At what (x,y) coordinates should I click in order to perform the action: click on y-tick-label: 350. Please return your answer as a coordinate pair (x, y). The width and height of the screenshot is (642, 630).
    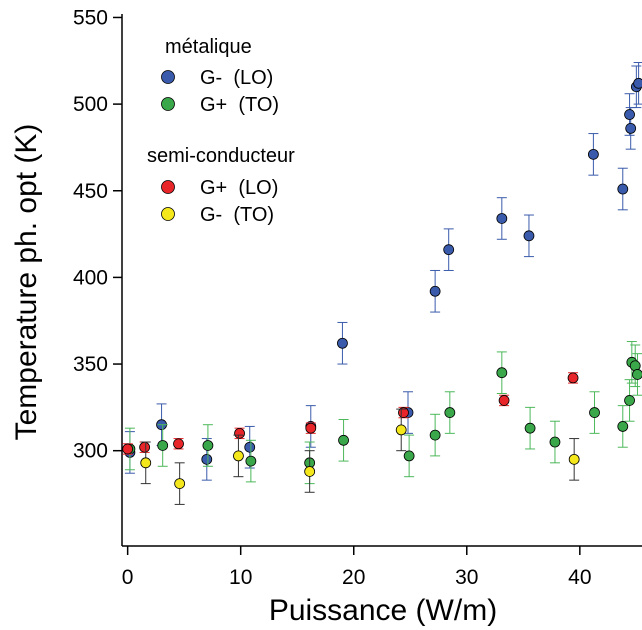
    Looking at the image, I should click on (90, 364).